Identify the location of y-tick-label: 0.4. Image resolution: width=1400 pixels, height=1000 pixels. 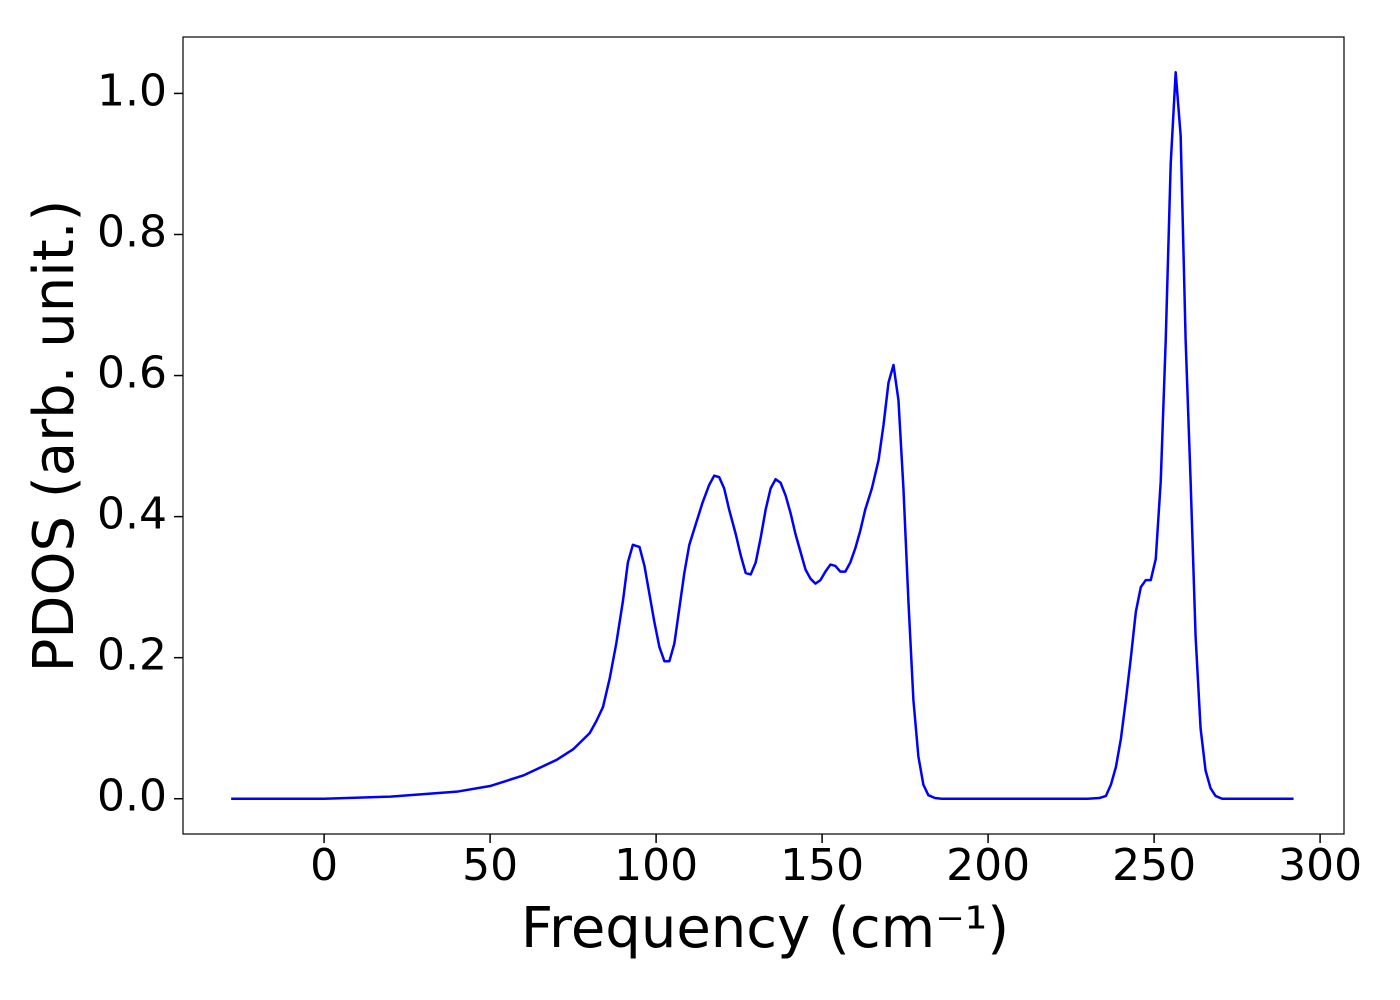
(132, 514).